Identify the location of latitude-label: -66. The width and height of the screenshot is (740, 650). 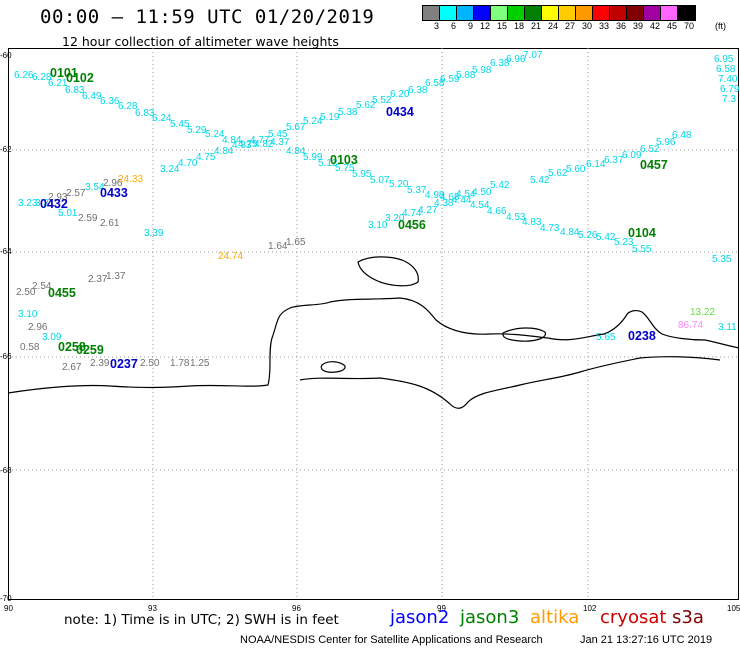
(6, 356).